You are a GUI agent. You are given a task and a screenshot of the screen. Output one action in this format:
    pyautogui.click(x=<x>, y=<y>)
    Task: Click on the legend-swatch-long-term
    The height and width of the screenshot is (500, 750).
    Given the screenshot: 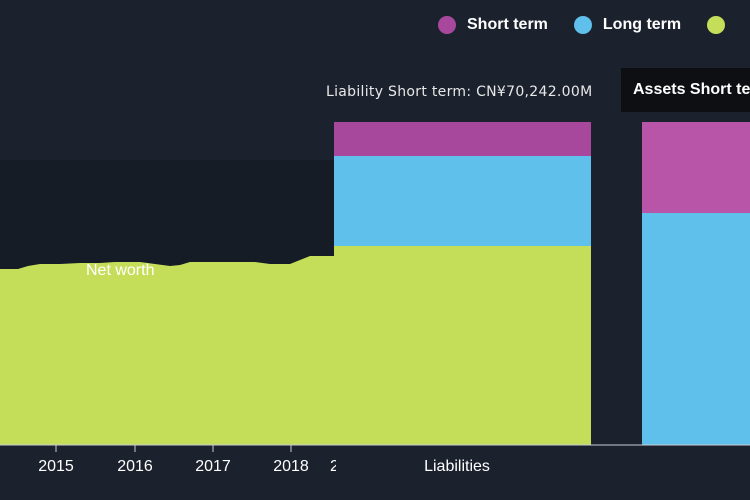 What is the action you would take?
    pyautogui.click(x=582, y=25)
    